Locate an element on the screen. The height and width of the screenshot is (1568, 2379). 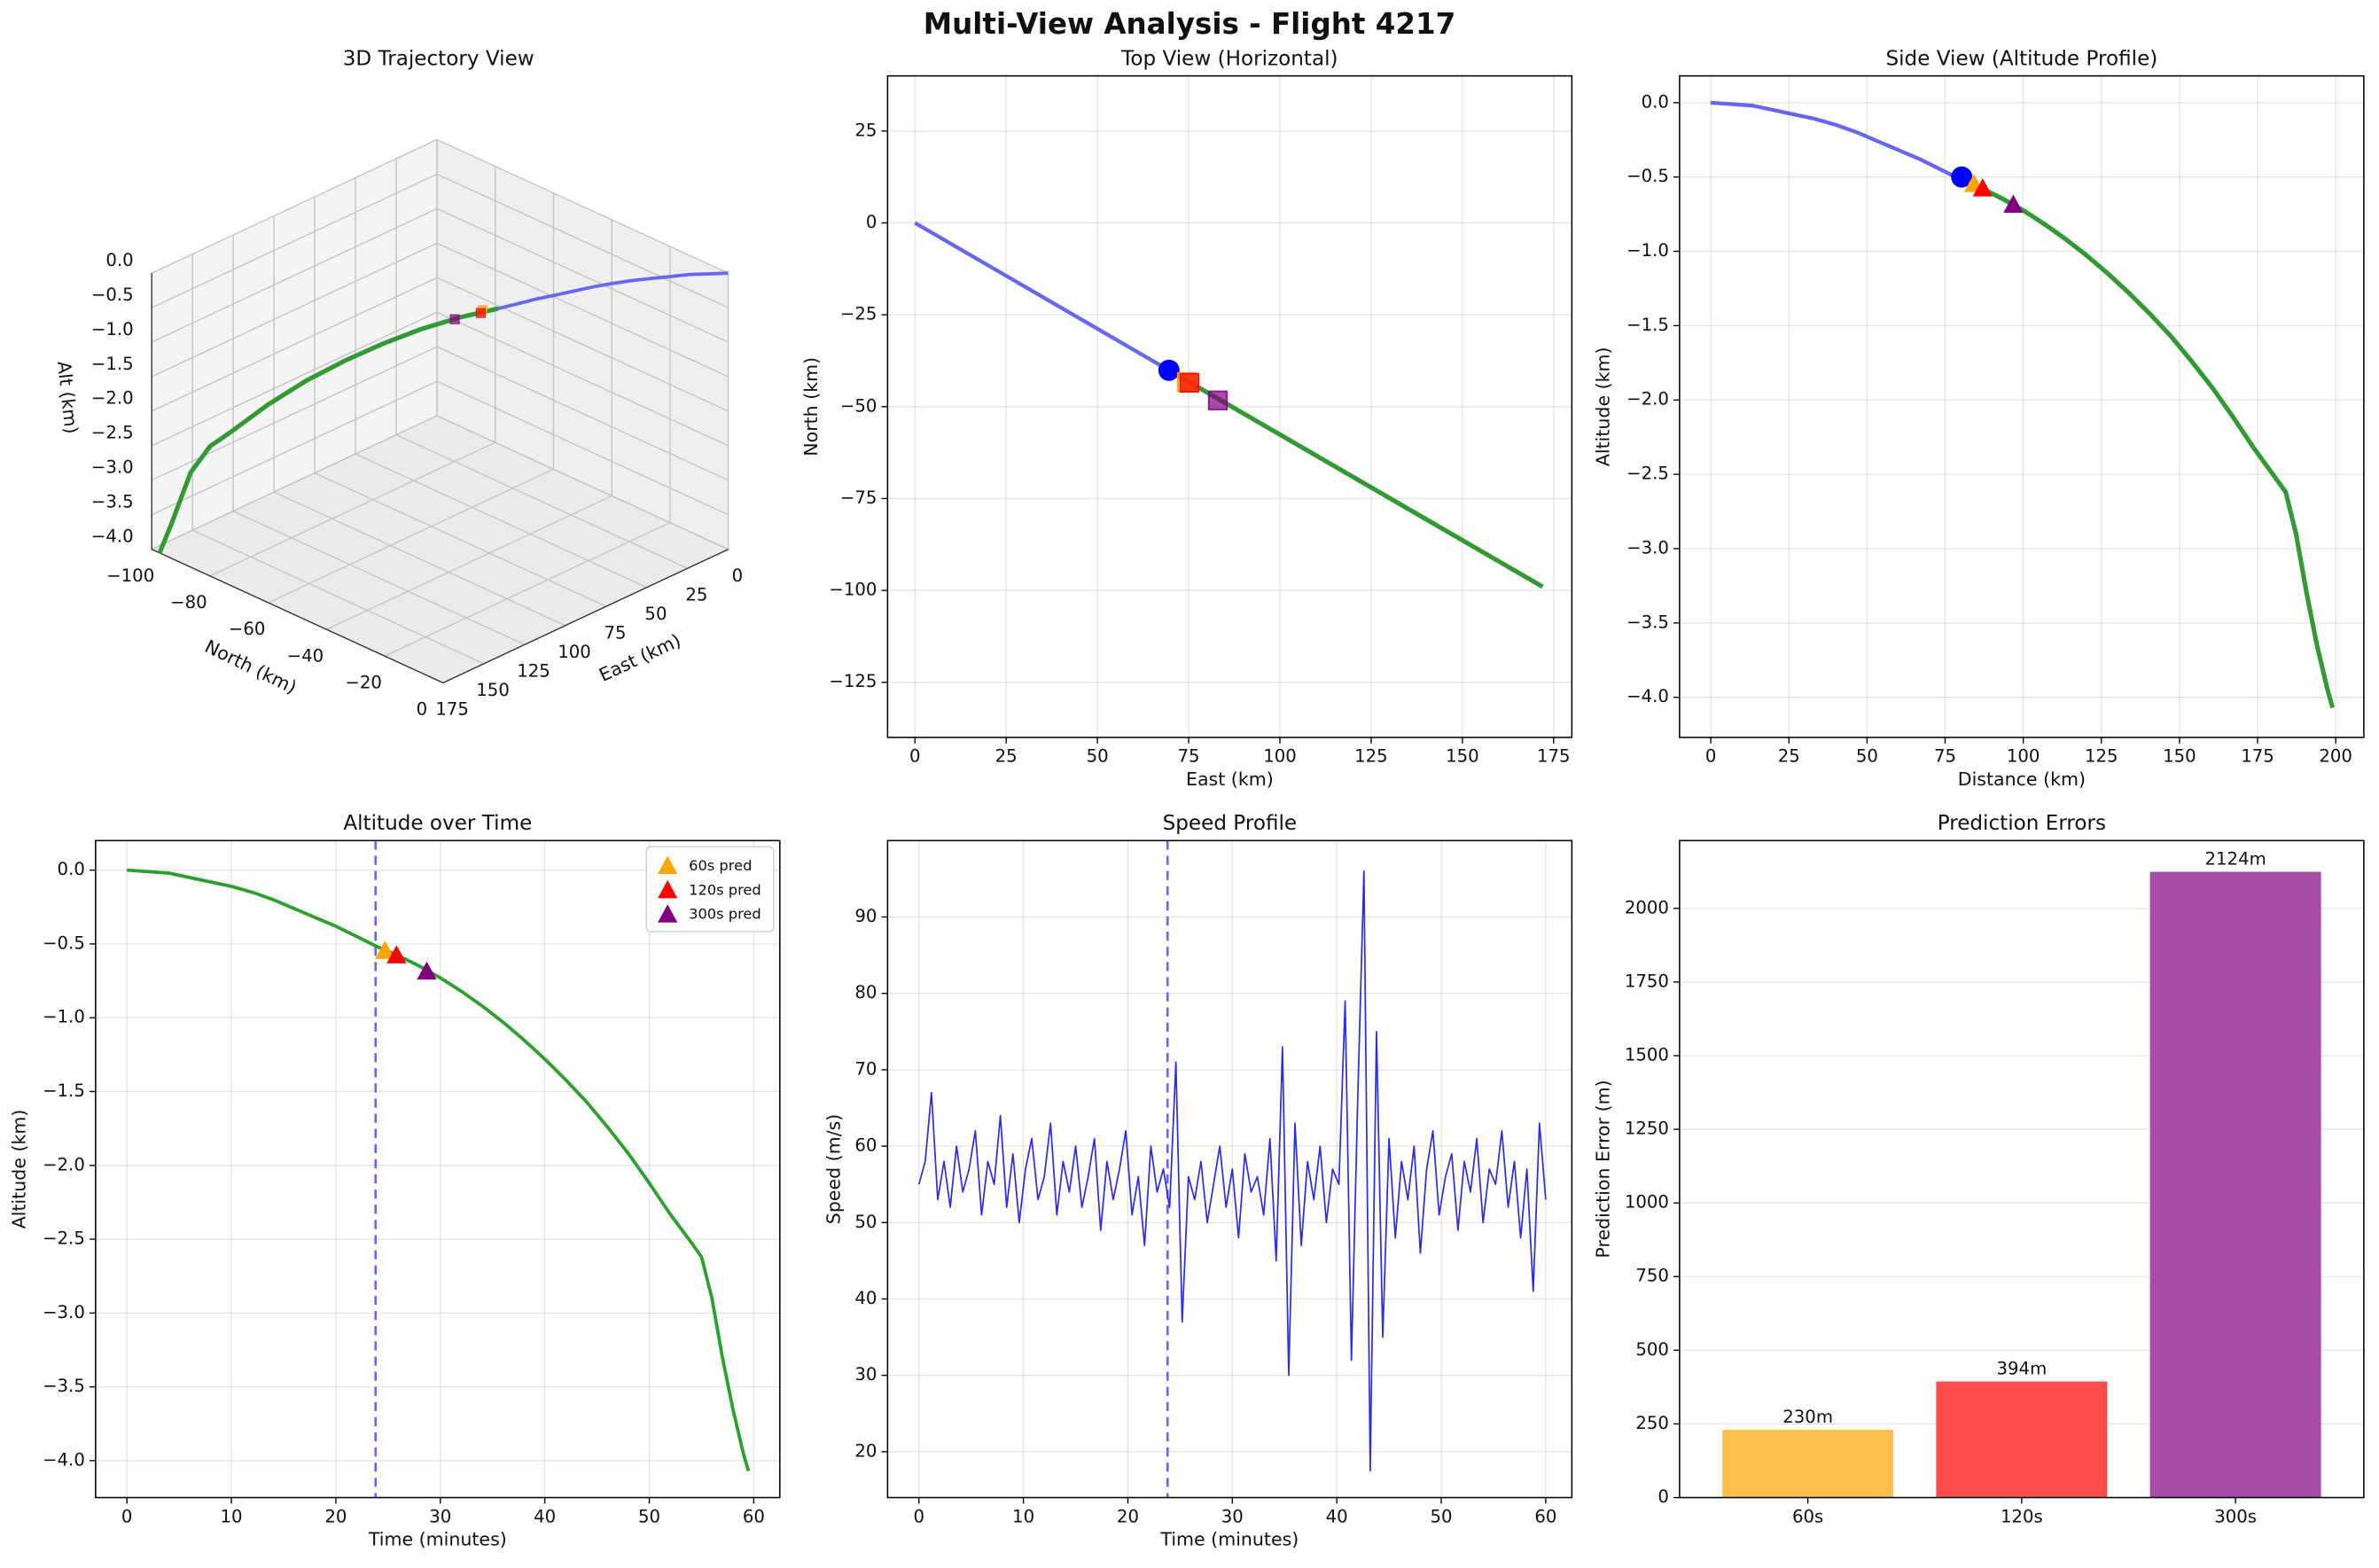
legend-marker is located at coordinates (668, 913).